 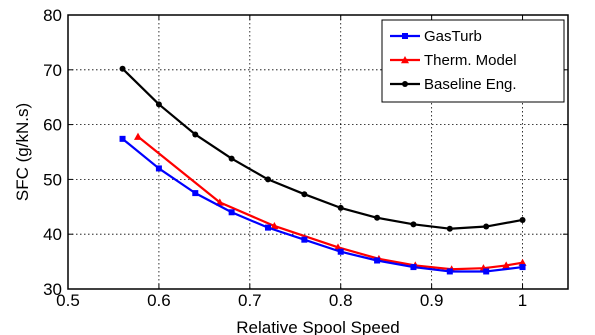 I want to click on y-tick-label: 40, so click(x=52, y=234).